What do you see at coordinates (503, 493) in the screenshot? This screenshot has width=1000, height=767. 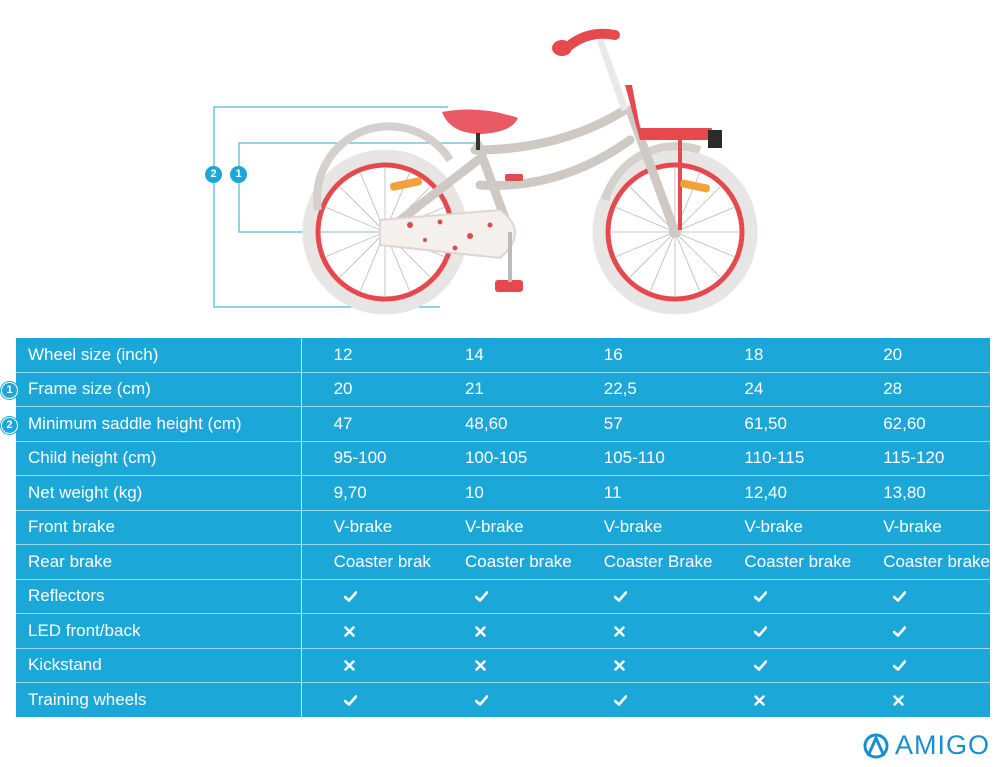 I see `table-row: Net weight (kg) 9,70 10 11 12,40 13,80` at bounding box center [503, 493].